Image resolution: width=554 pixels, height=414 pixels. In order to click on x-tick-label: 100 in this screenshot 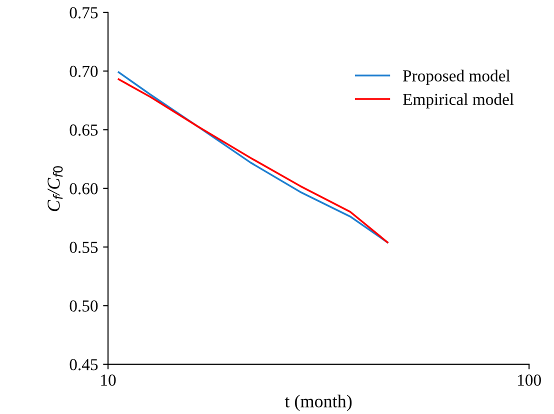, I will do `click(529, 380)`.